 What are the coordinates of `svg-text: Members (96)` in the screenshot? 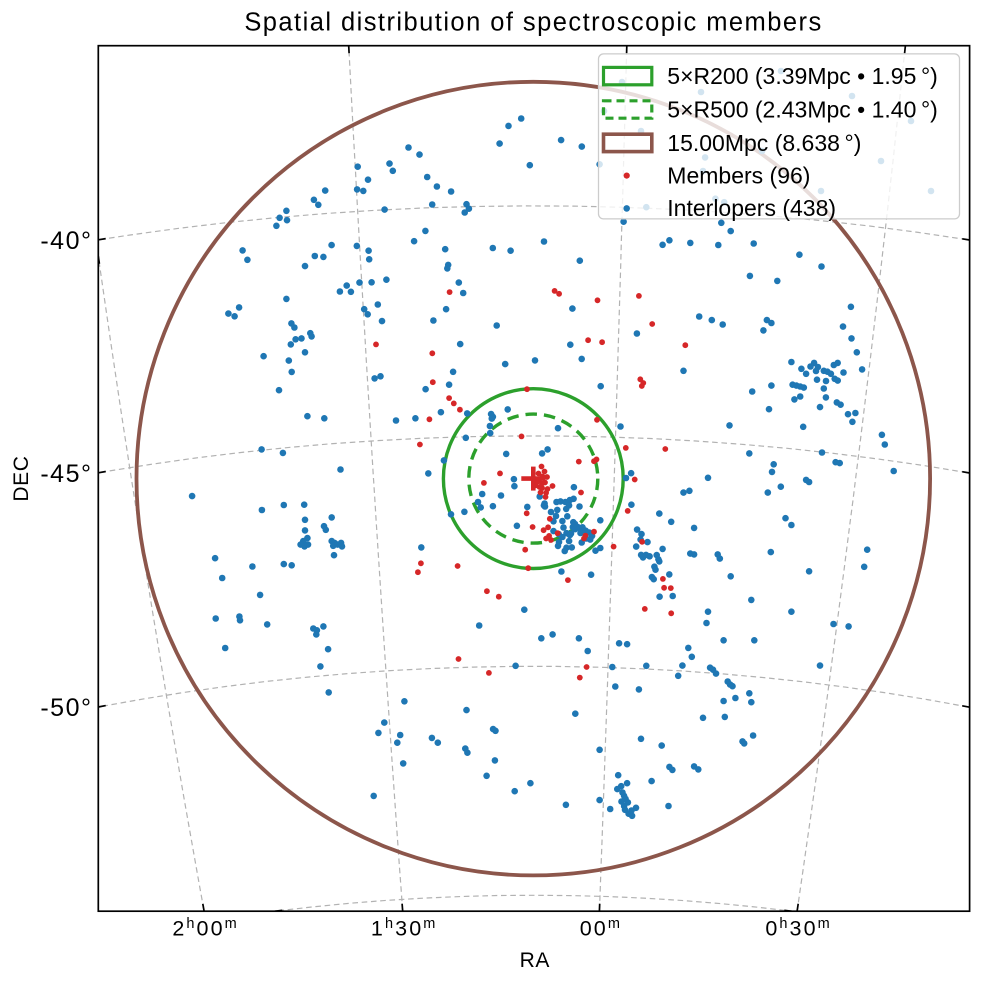 It's located at (738, 175).